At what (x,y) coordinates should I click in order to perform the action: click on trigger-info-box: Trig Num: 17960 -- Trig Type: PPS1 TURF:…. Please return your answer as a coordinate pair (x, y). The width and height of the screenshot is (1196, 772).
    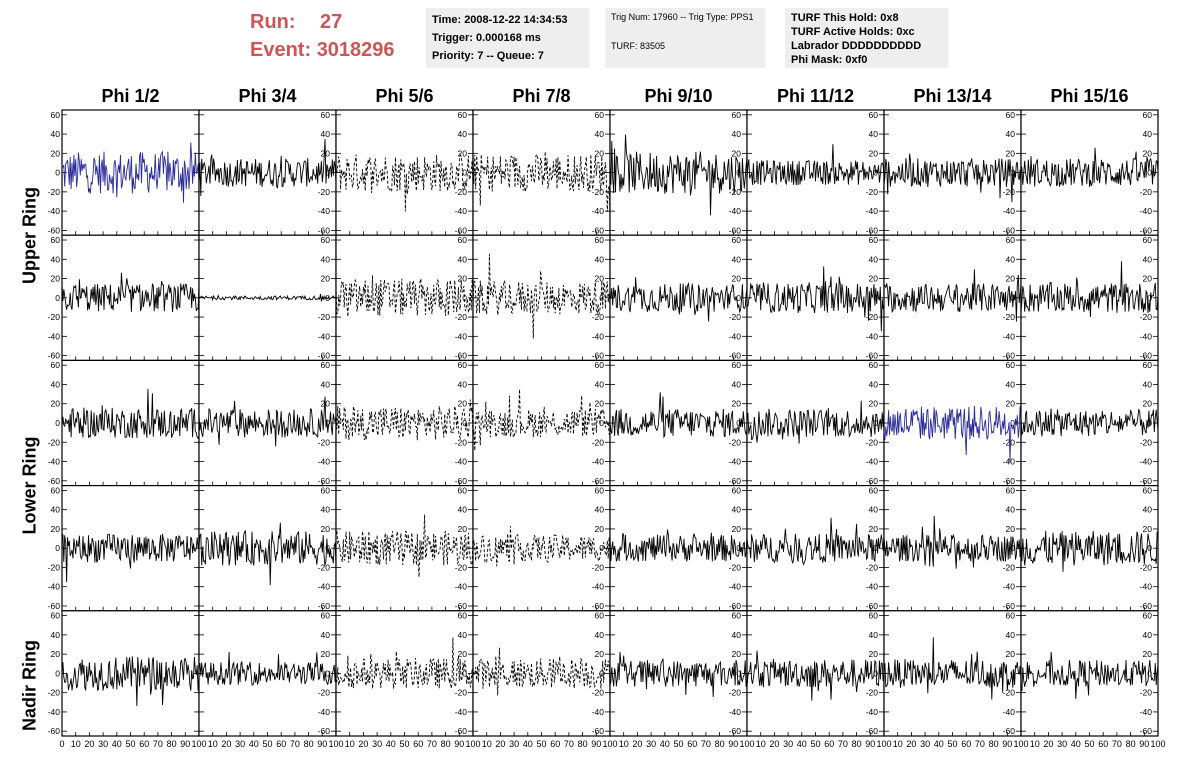
    Looking at the image, I should click on (685, 38).